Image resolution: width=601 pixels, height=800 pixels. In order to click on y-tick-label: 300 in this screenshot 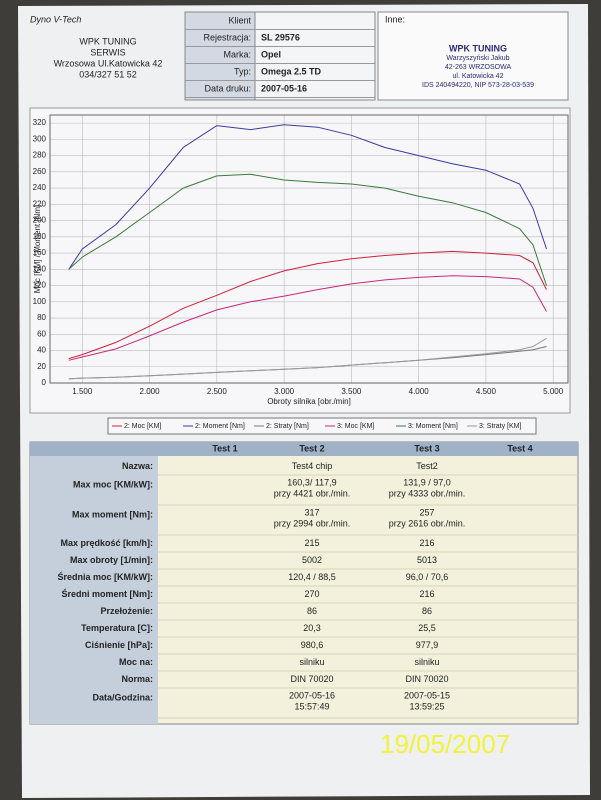, I will do `click(40, 138)`.